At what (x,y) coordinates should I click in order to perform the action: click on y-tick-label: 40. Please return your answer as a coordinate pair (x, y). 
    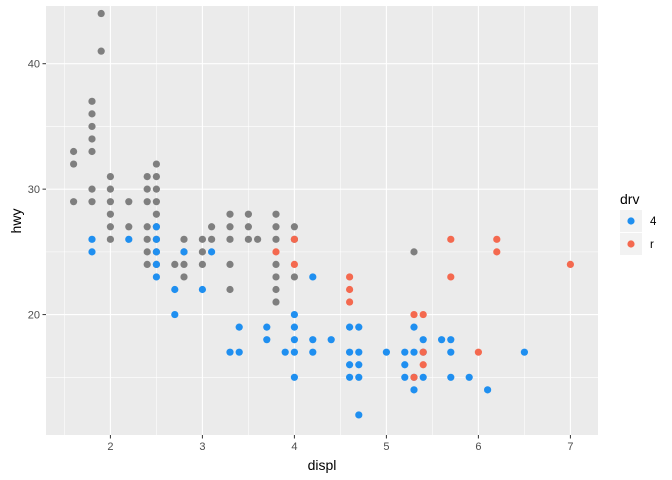
    Looking at the image, I should click on (34, 65).